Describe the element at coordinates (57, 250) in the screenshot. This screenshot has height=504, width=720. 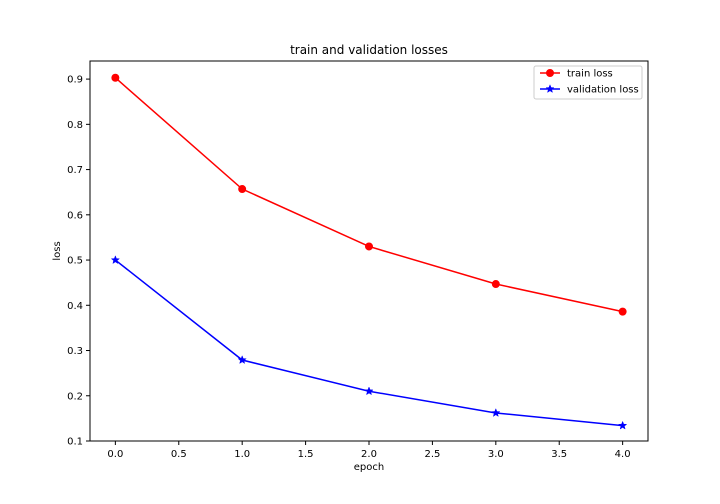
I see `y-axis-label: loss` at that location.